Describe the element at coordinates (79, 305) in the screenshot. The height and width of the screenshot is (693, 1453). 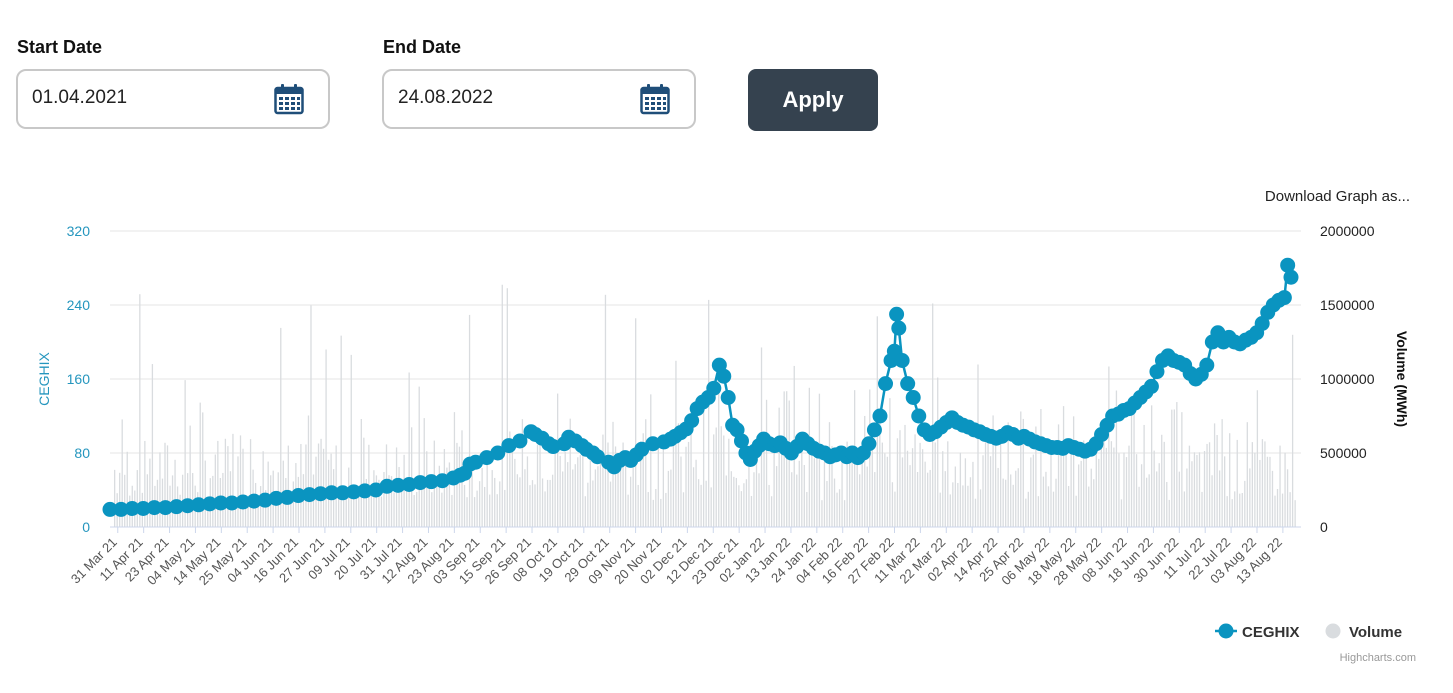
I see `y-tick-label-left: 240` at that location.